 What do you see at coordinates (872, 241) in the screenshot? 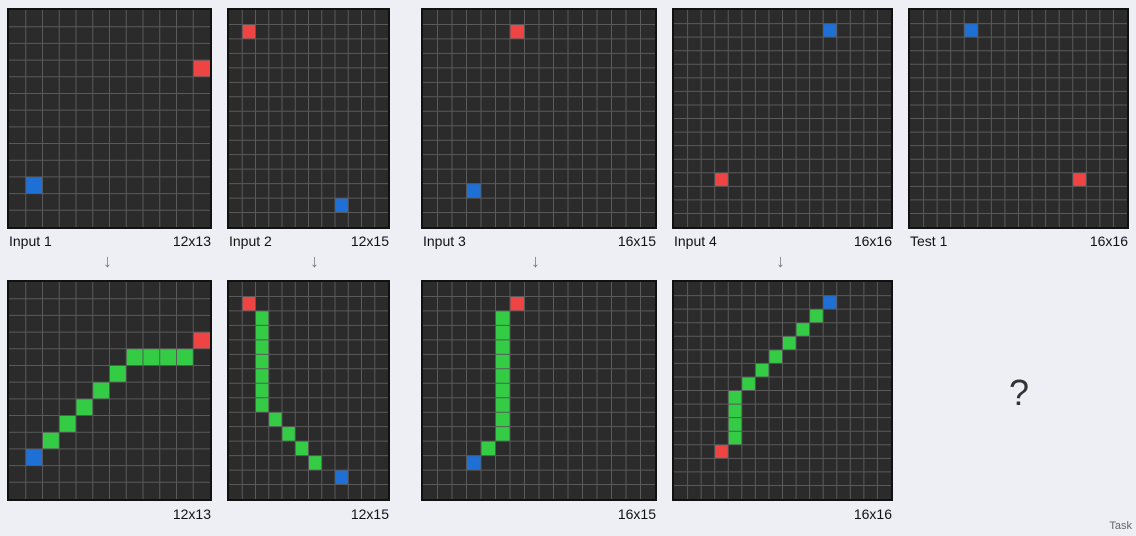
I see `input-size-4: 16x16` at bounding box center [872, 241].